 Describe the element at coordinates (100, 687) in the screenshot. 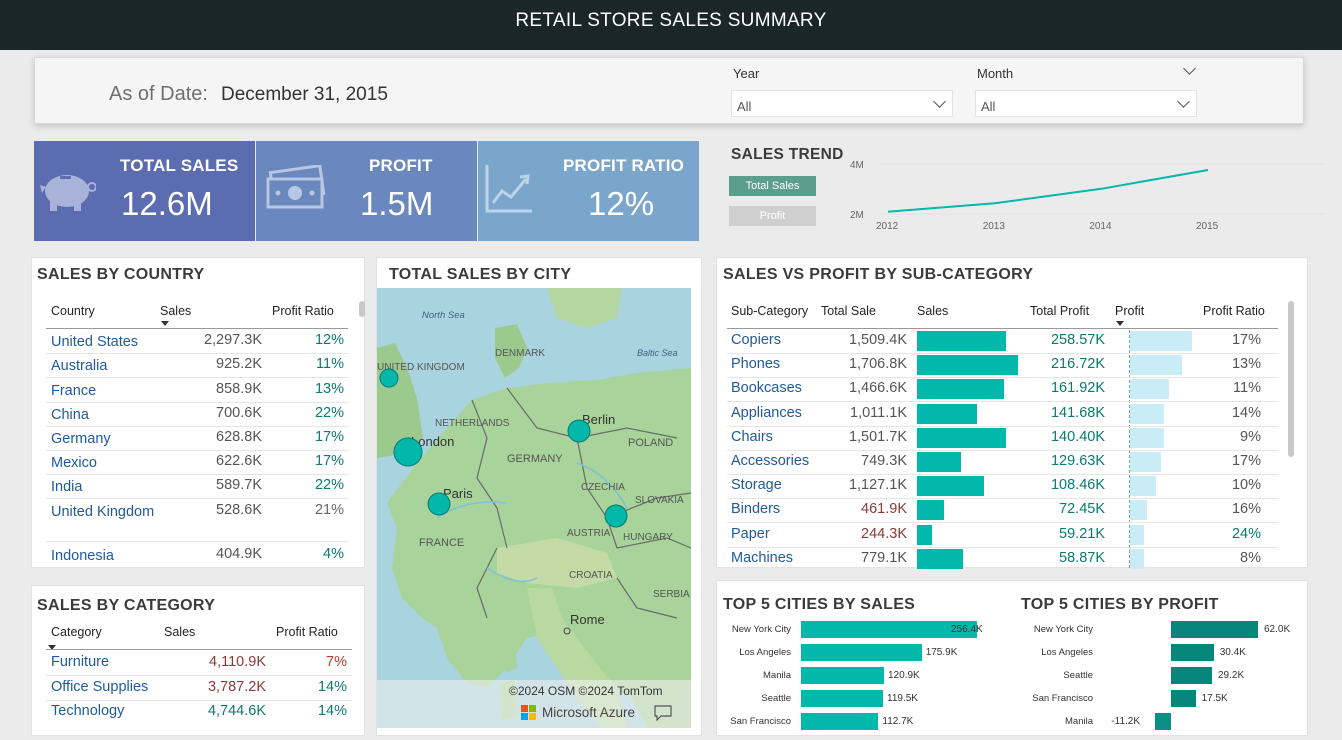

I see `category-name-cell: Office Supplies` at that location.